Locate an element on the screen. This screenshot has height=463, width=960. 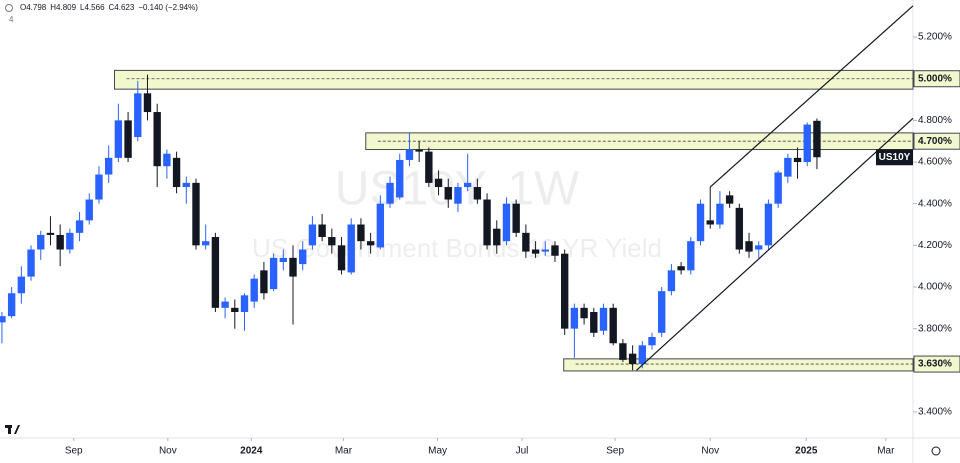
tv-logo is located at coordinates (12, 429).